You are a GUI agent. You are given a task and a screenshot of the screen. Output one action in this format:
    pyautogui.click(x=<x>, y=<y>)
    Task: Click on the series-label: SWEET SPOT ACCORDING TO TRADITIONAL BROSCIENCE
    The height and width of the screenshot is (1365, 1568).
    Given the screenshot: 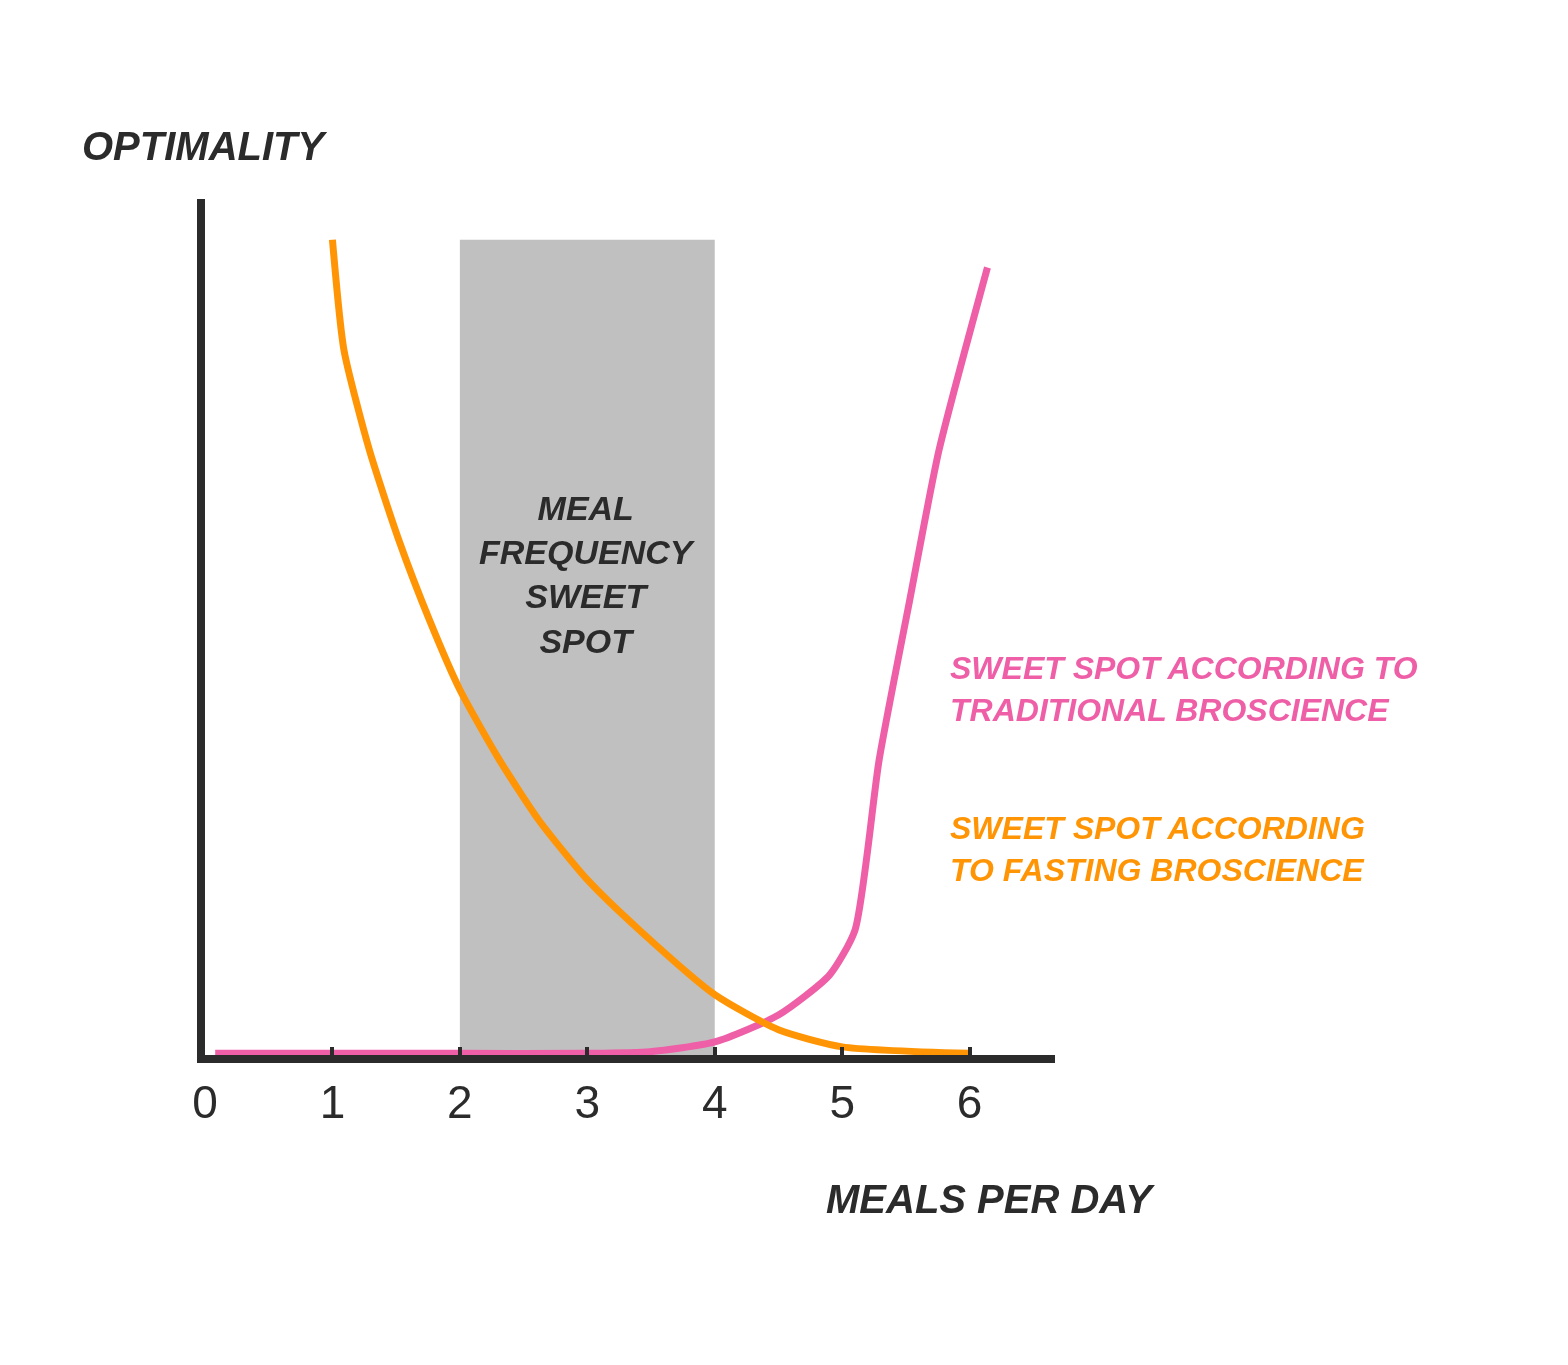 What is the action you would take?
    pyautogui.click(x=1184, y=689)
    